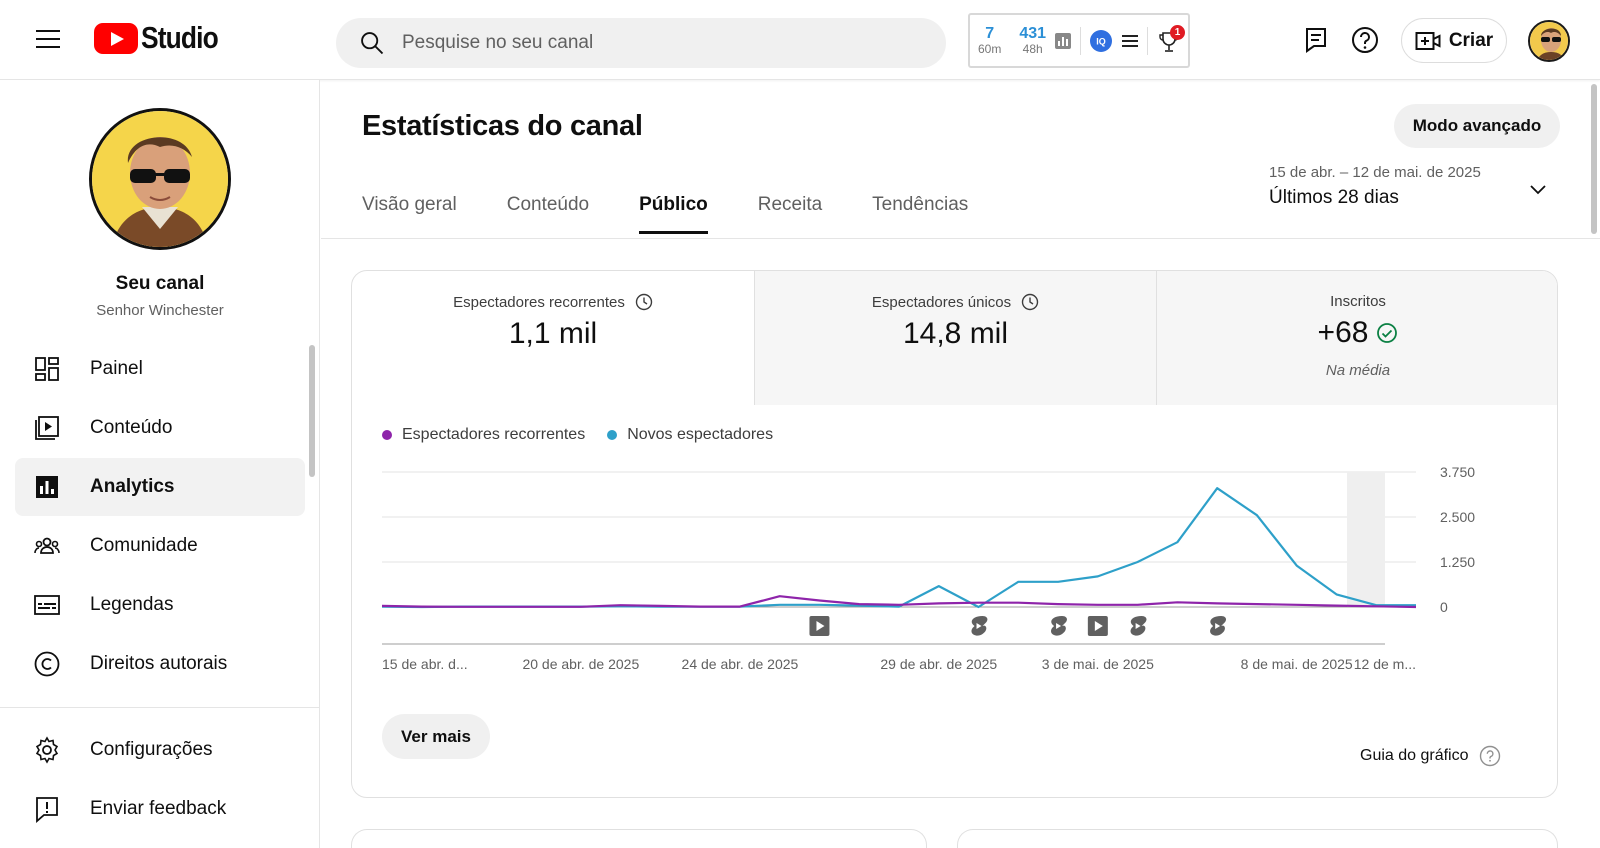 The height and width of the screenshot is (848, 1600). I want to click on feedback-message-icon, so click(1316, 40).